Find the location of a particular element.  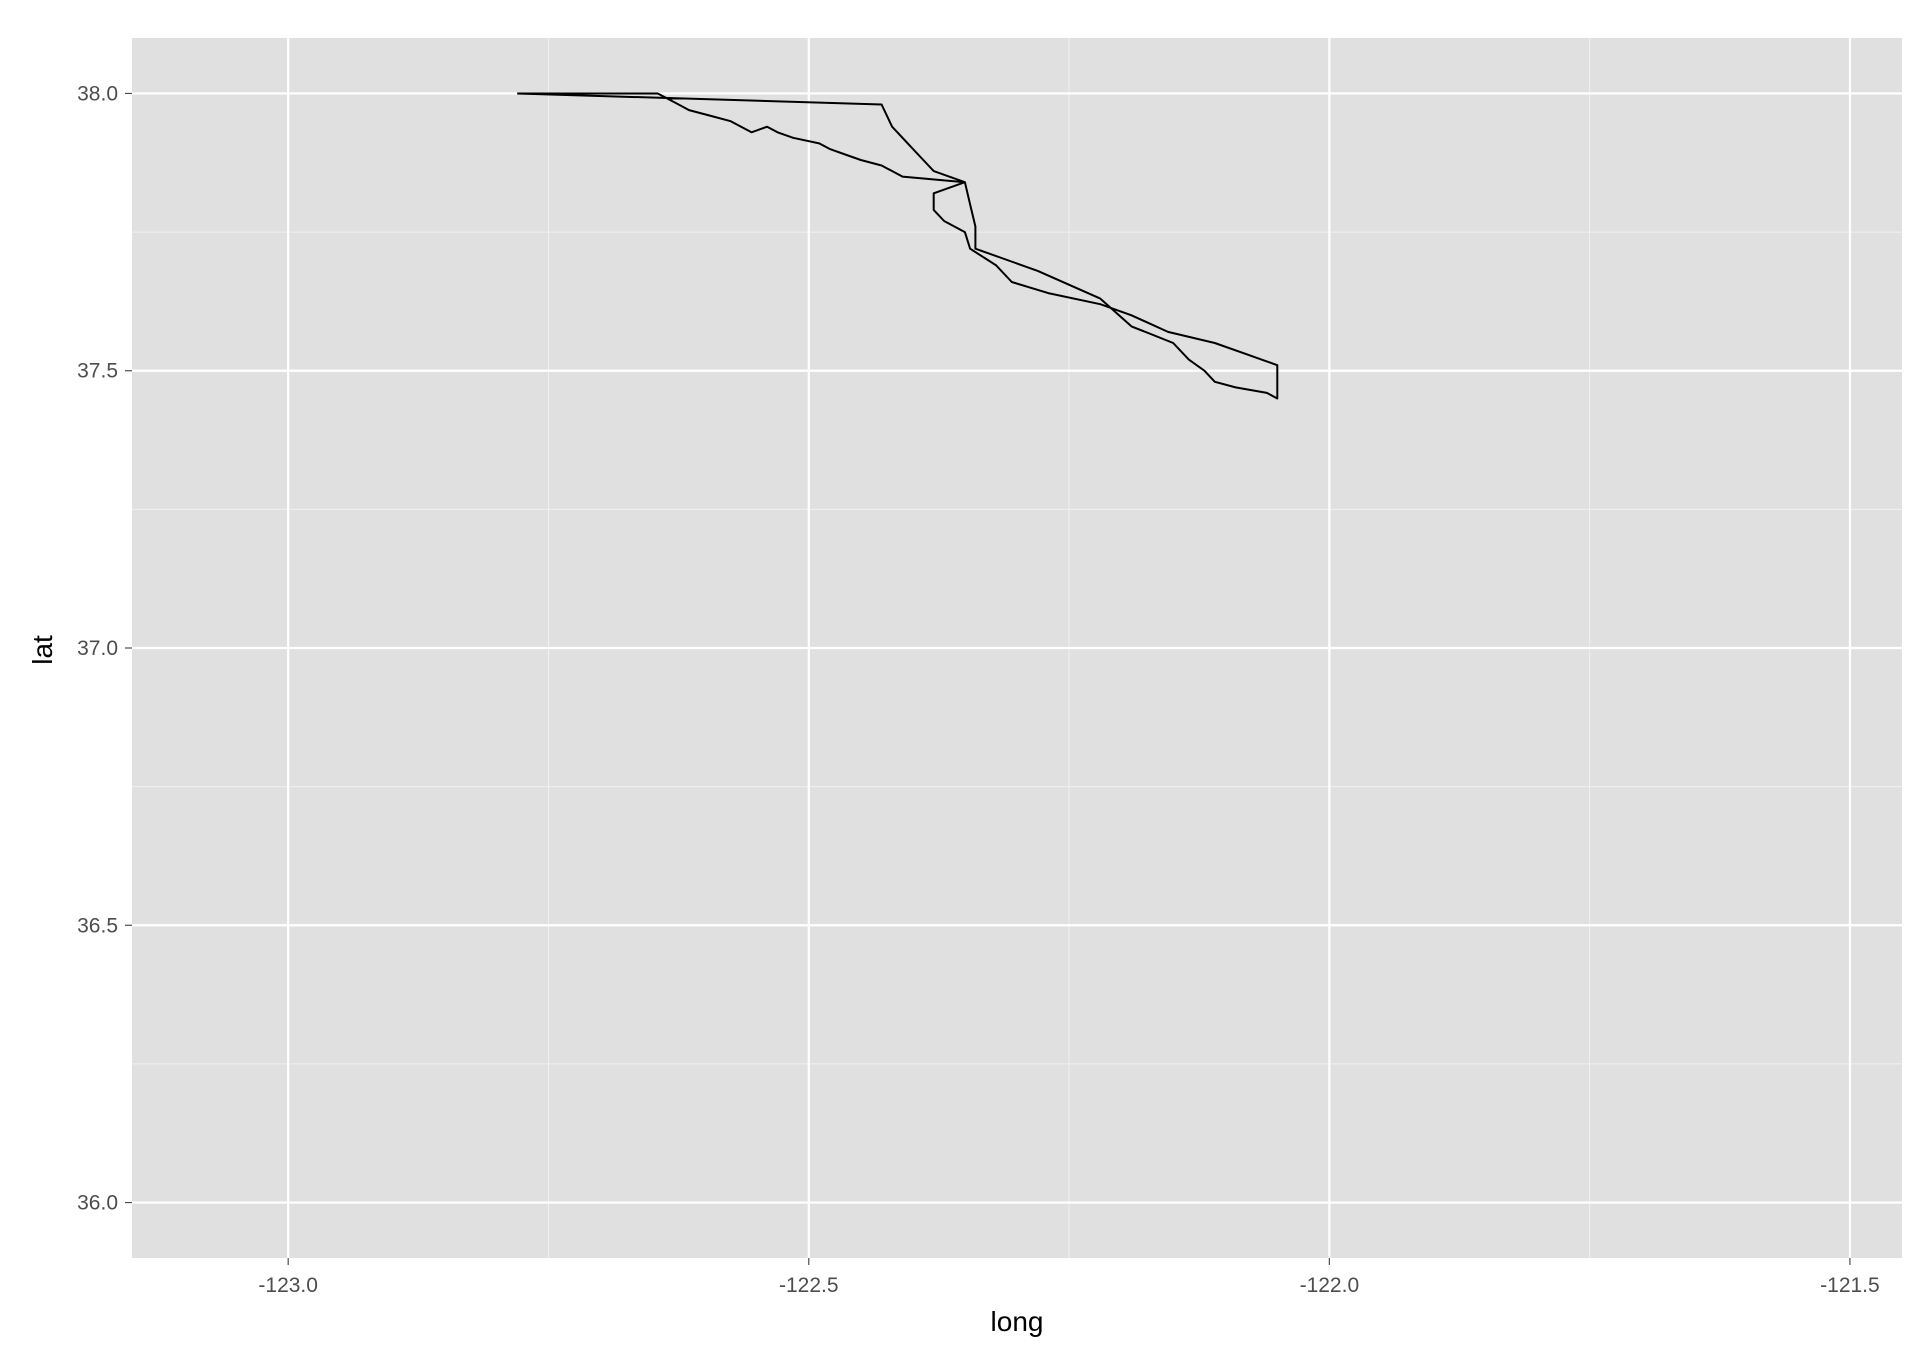

y-tick-label: 38.0 is located at coordinates (97, 93).